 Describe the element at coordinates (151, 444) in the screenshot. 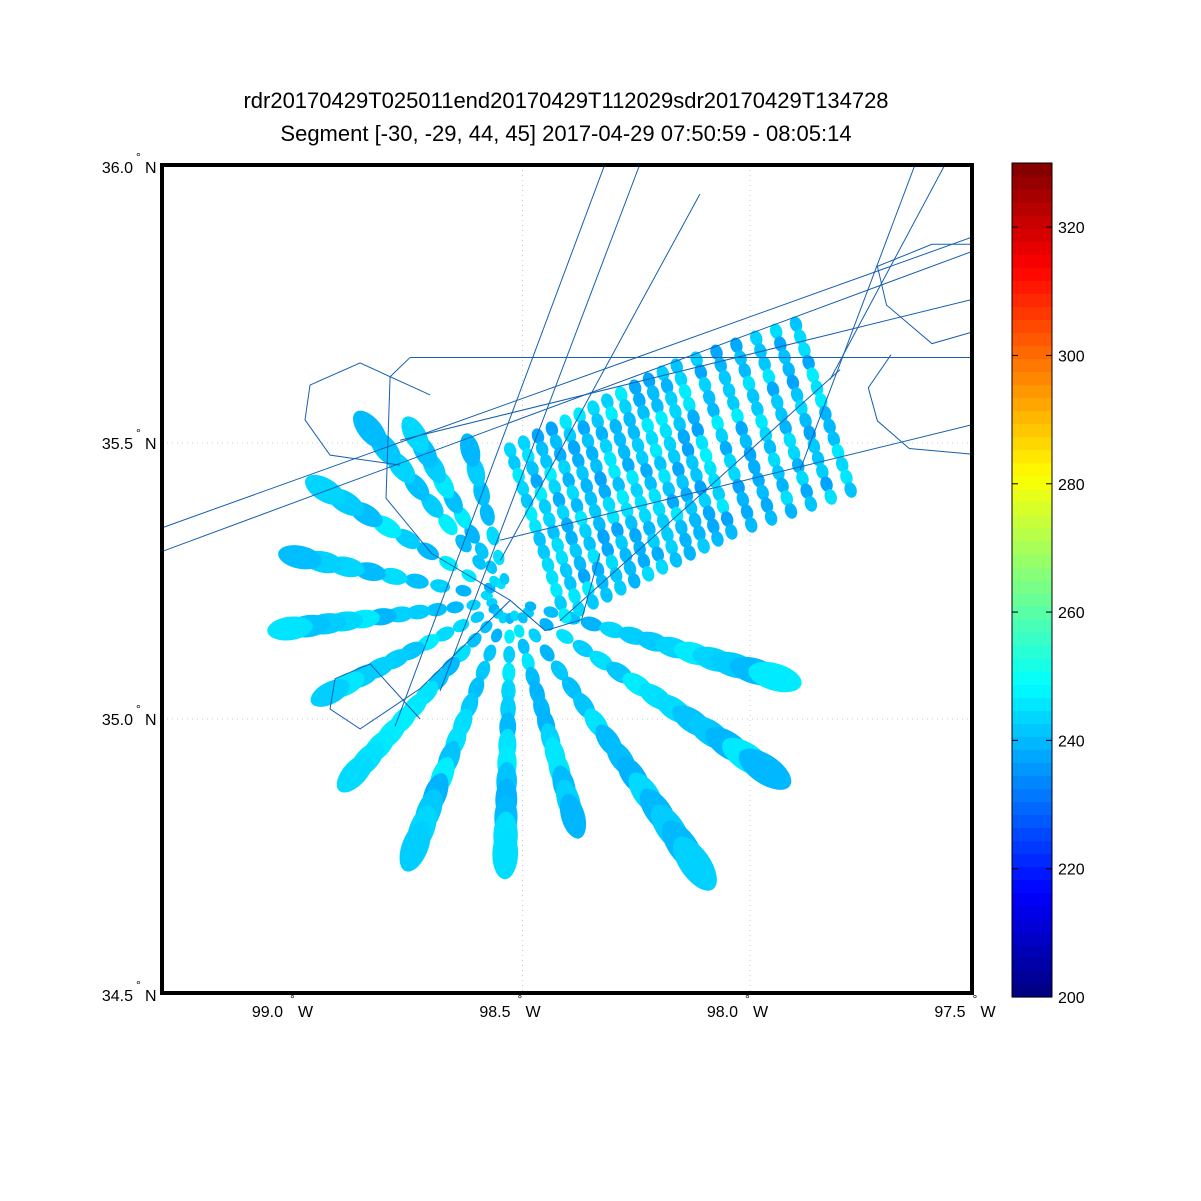

I see `y-tick-hemisphere: N` at that location.